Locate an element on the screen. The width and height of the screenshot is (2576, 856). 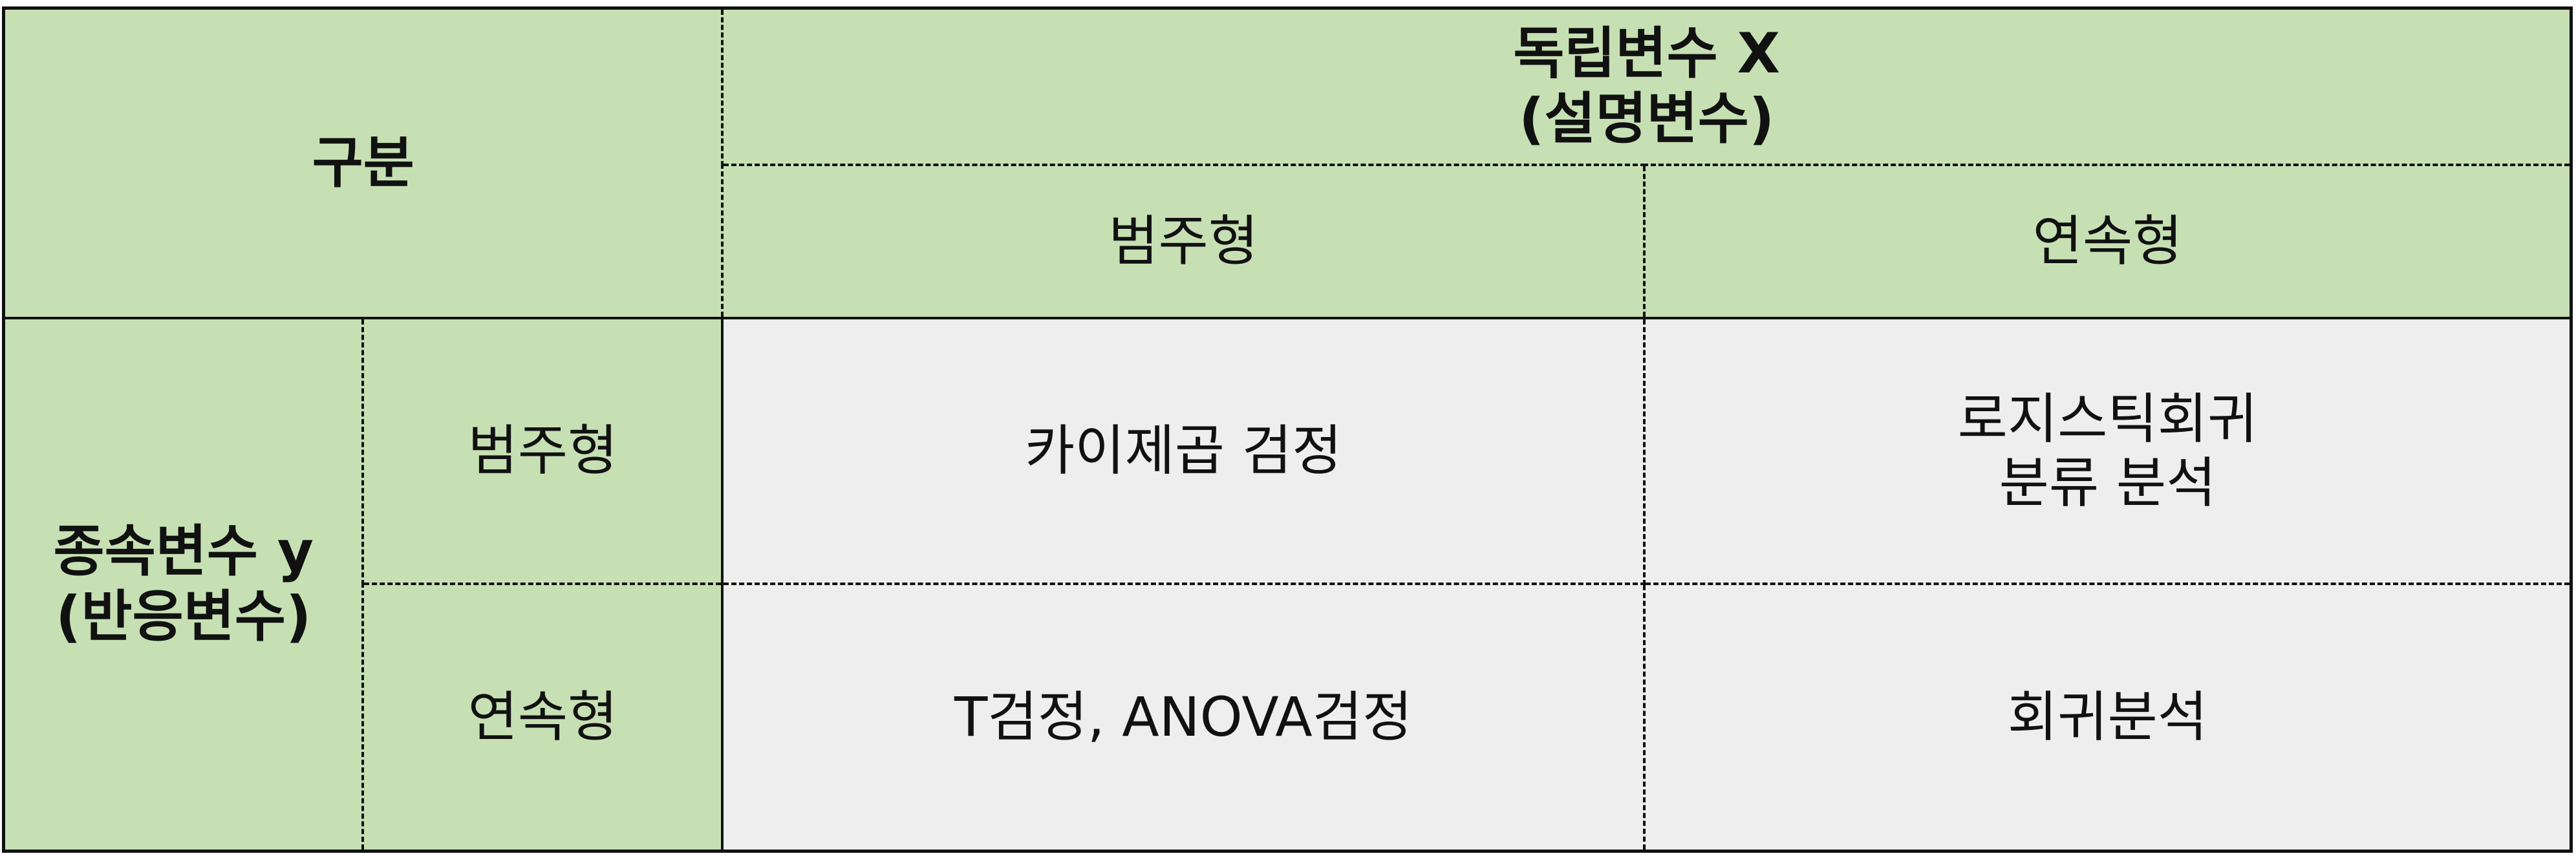
cell-continuous-continuous: 회귀분석 is located at coordinates (2108, 718).